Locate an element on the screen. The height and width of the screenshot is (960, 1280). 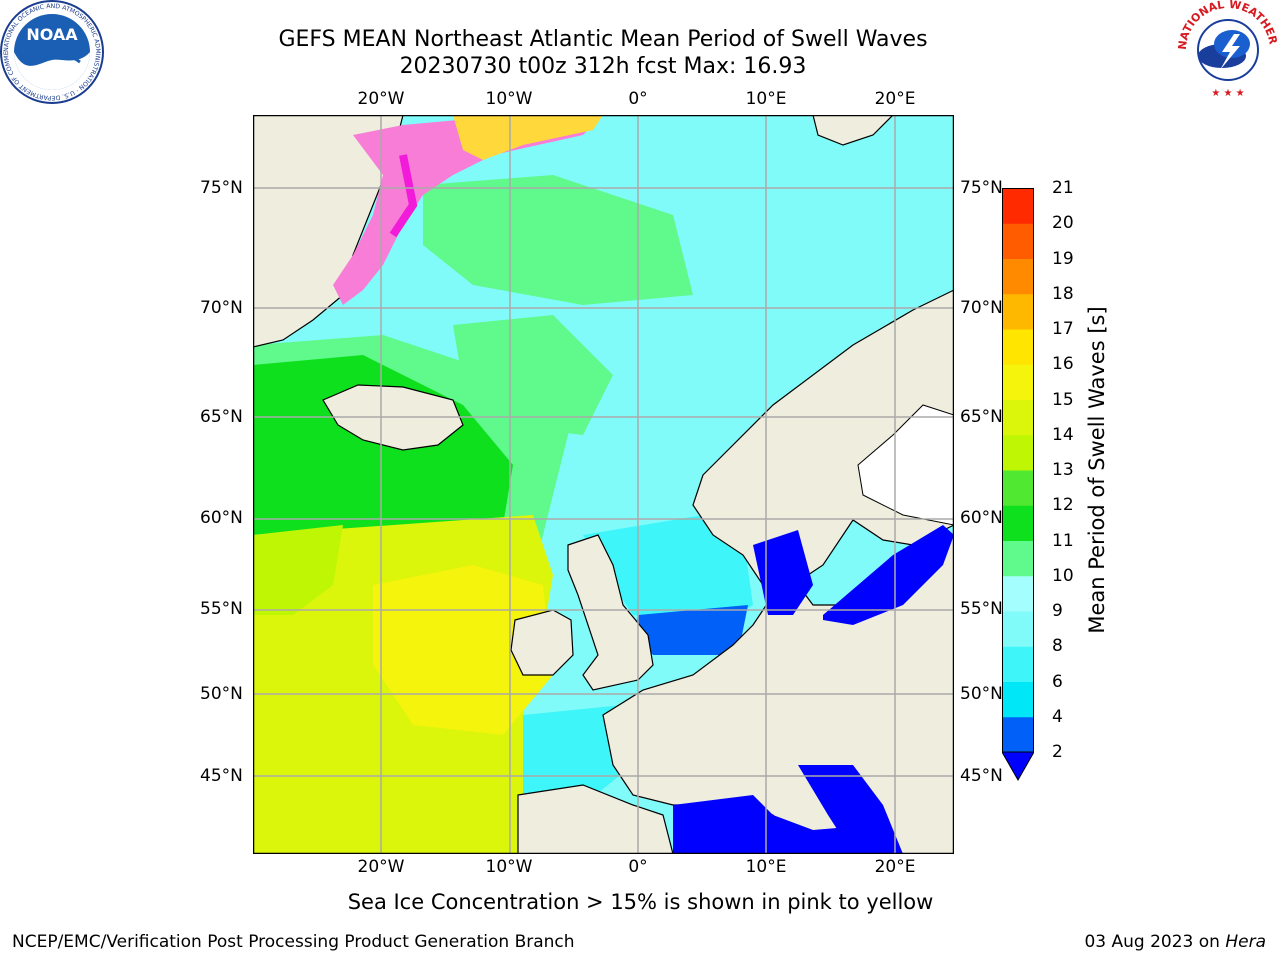
colorbar-tick-label: 10 is located at coordinates (1063, 575).